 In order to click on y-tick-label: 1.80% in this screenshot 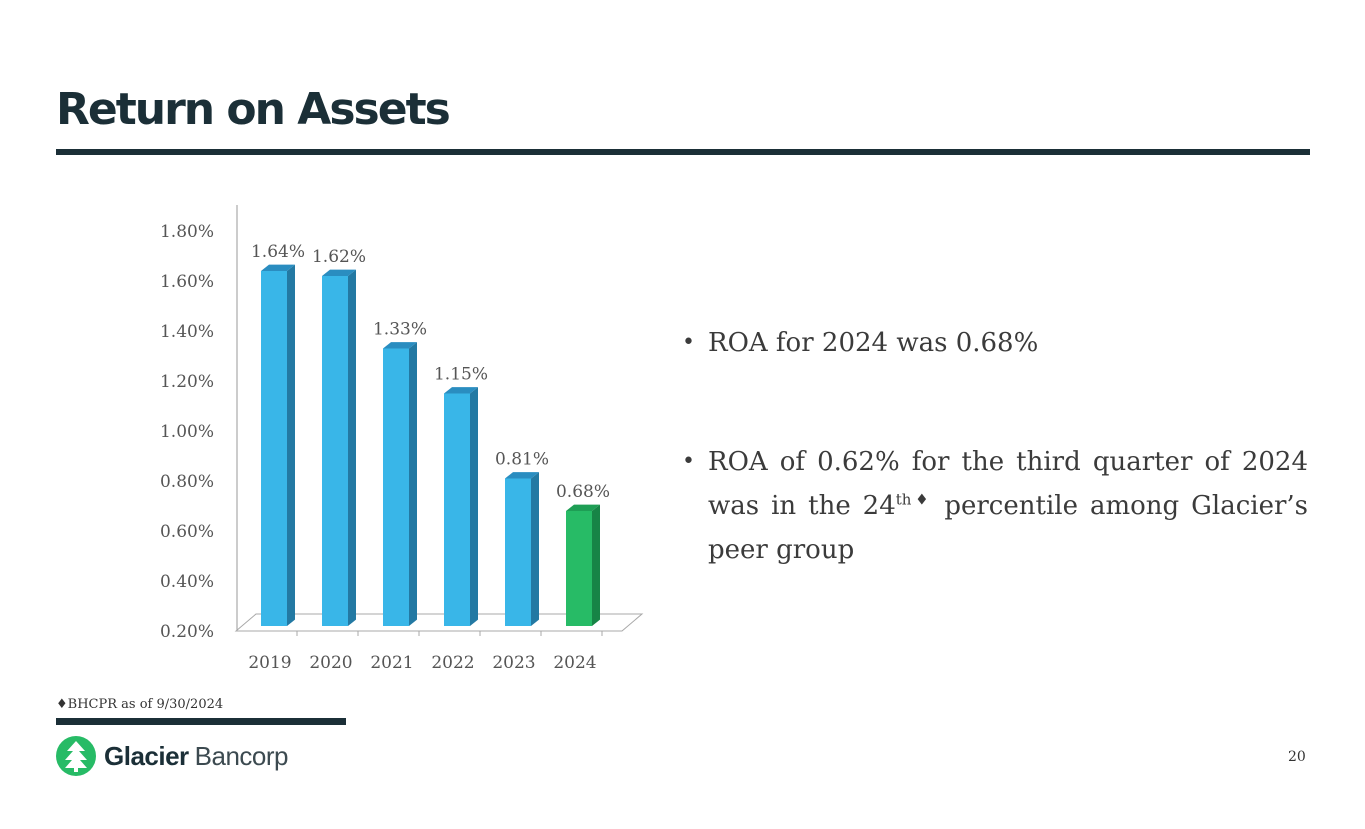, I will do `click(187, 232)`.